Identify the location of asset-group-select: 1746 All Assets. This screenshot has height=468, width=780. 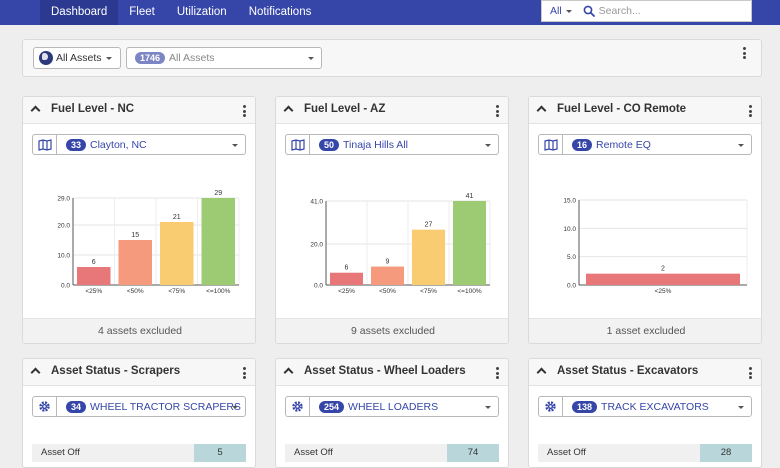
(224, 58).